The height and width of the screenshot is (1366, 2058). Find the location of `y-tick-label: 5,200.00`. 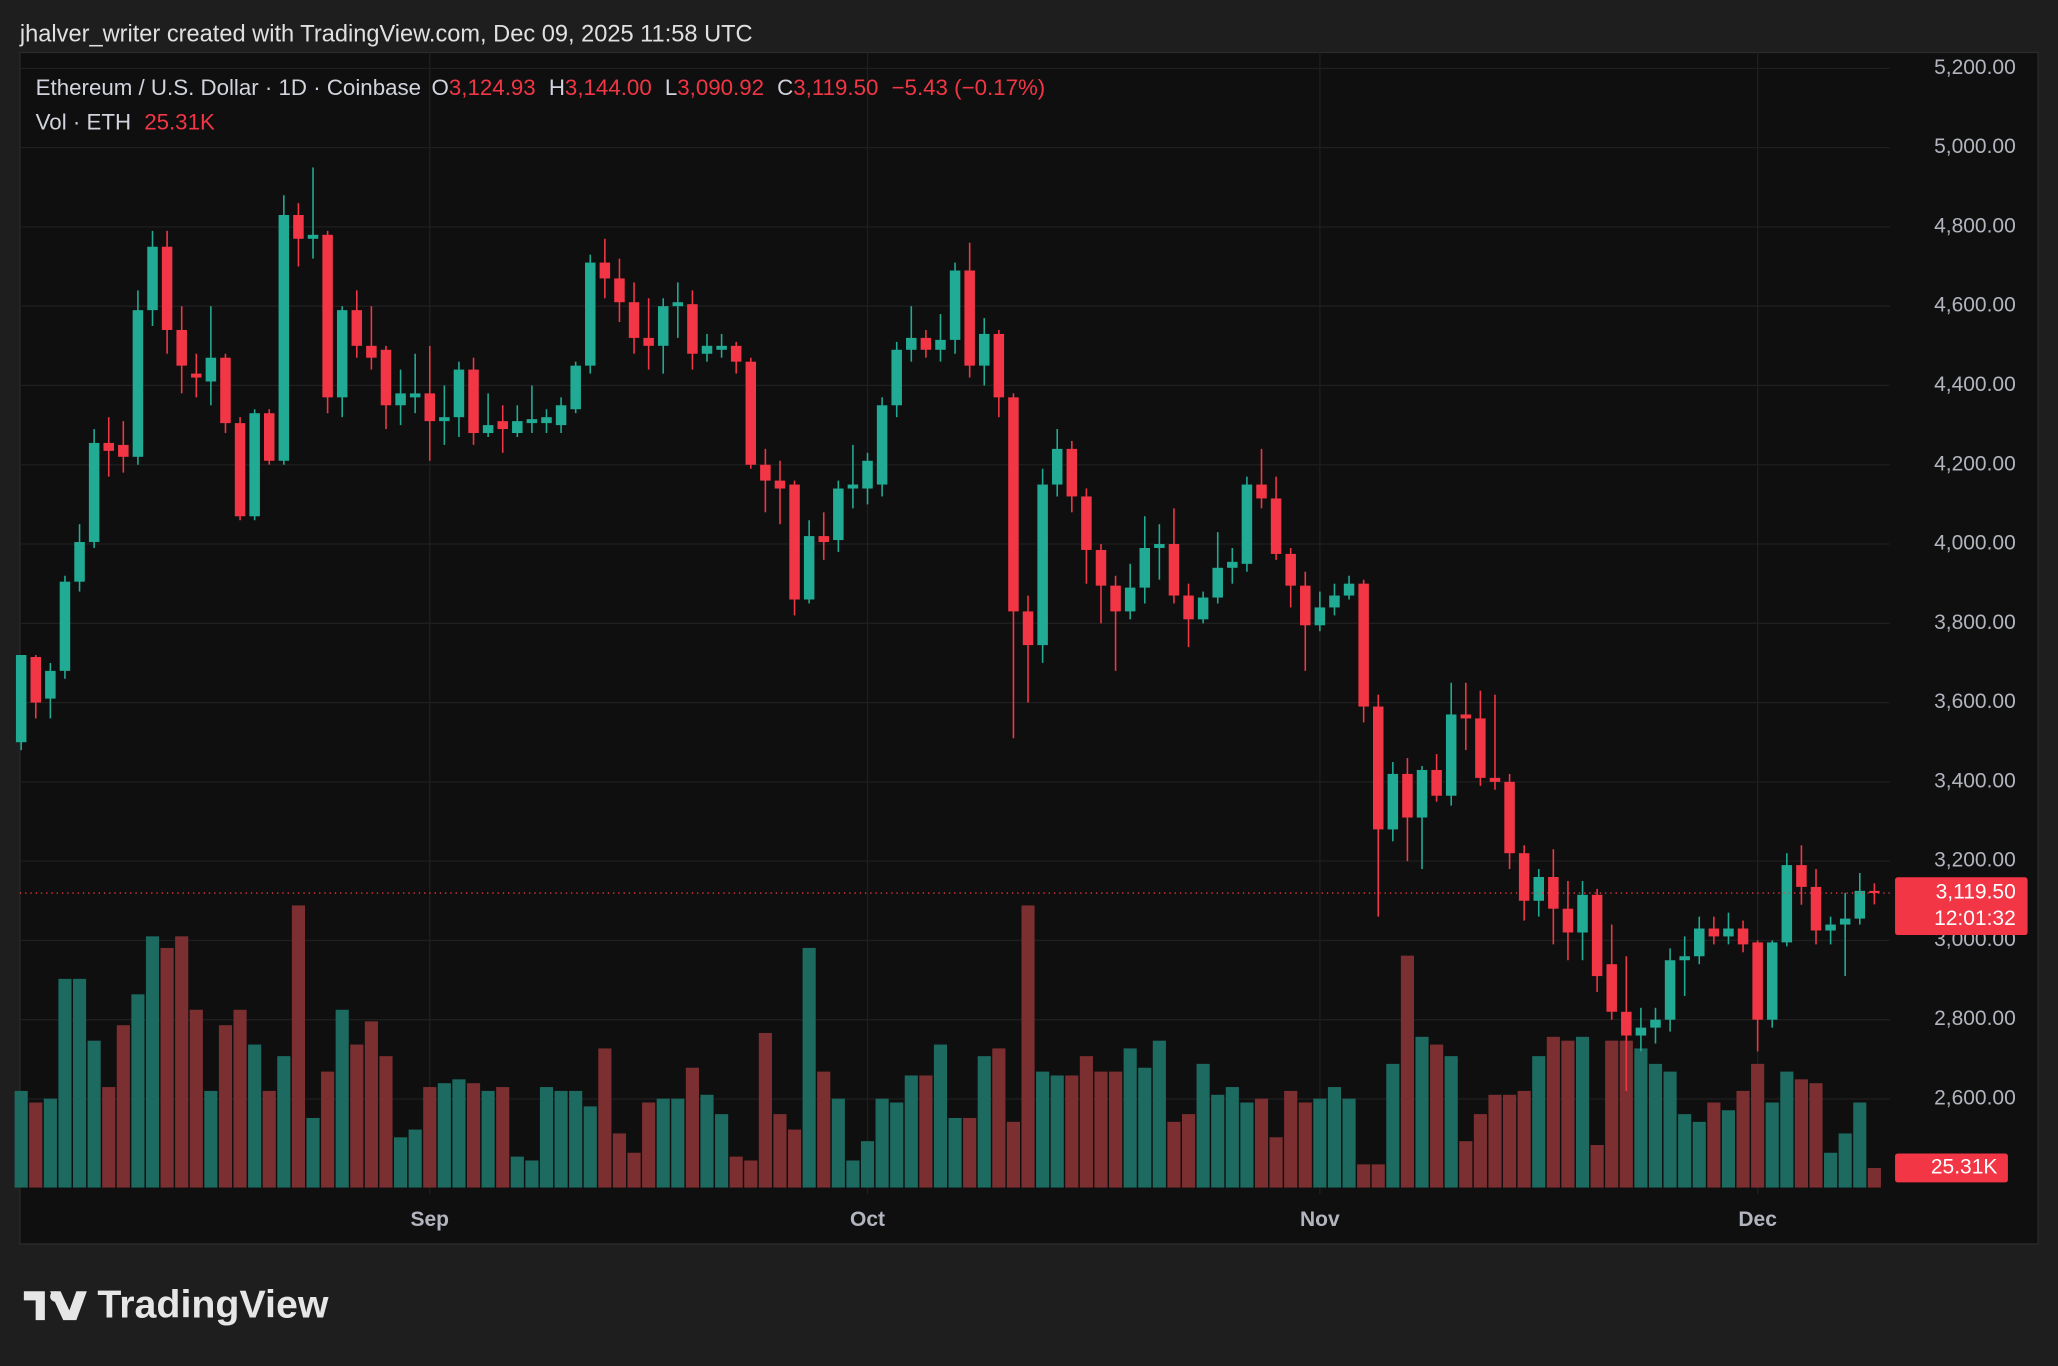

y-tick-label: 5,200.00 is located at coordinates (1975, 67).